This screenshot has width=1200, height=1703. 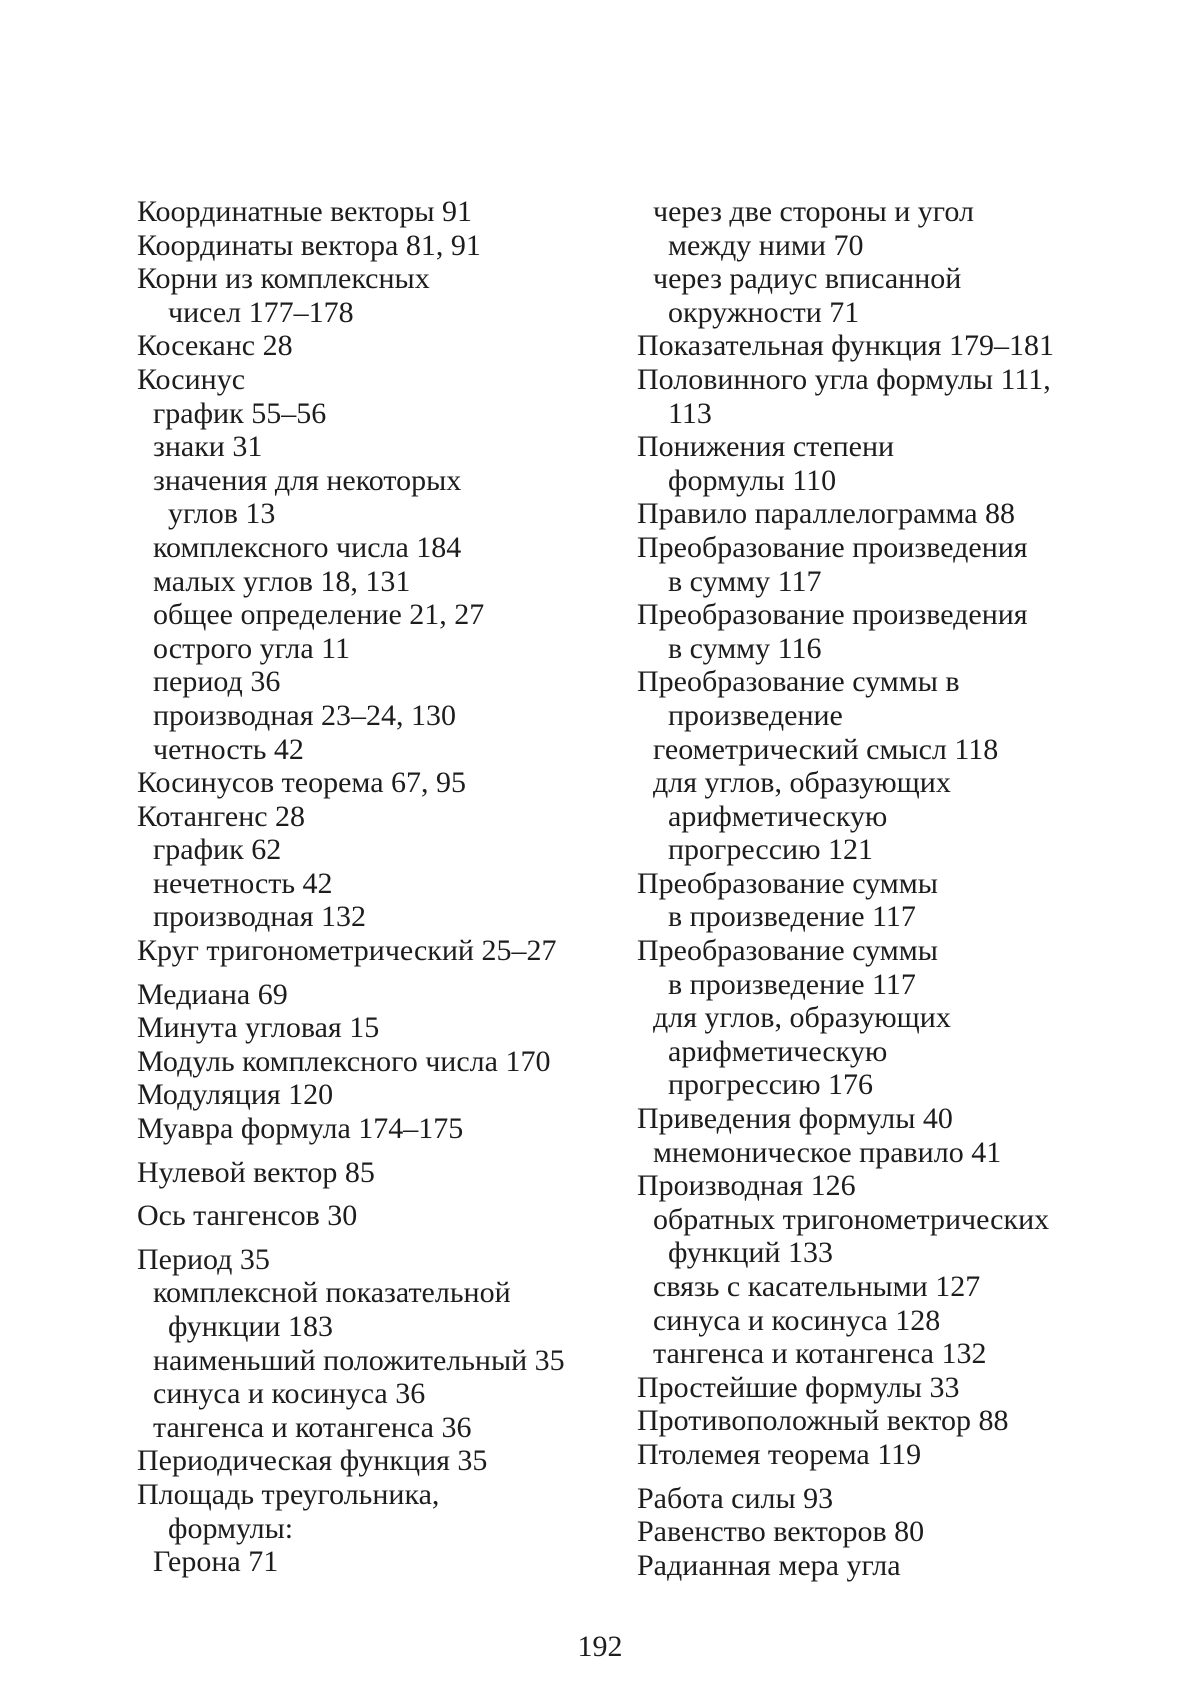 I want to click on index-entry-line: Косинусов теорема 67, 95, so click(x=302, y=783).